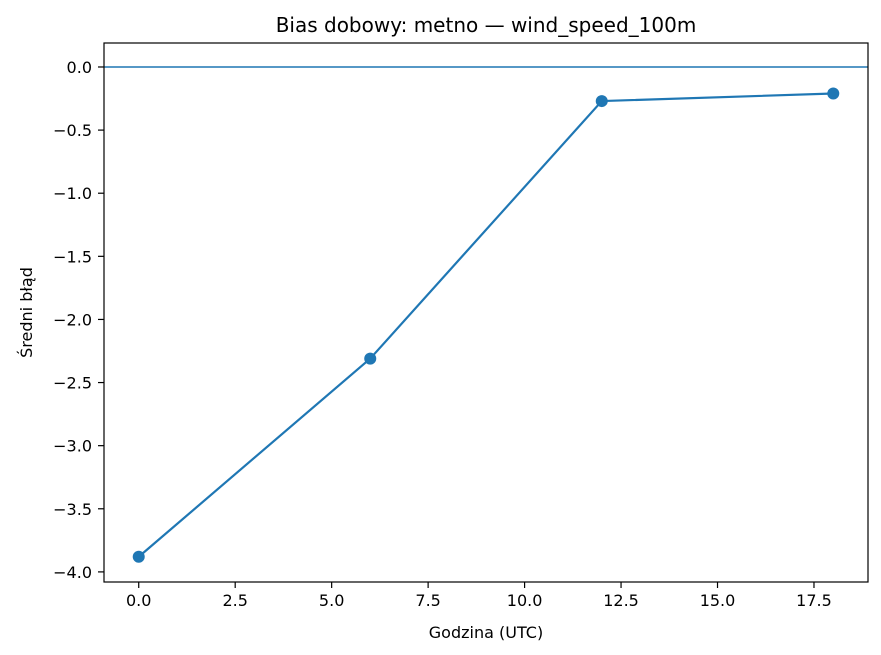 This screenshot has height=655, width=881. Describe the element at coordinates (718, 600) in the screenshot. I see `x-tick-label: 15.0` at that location.